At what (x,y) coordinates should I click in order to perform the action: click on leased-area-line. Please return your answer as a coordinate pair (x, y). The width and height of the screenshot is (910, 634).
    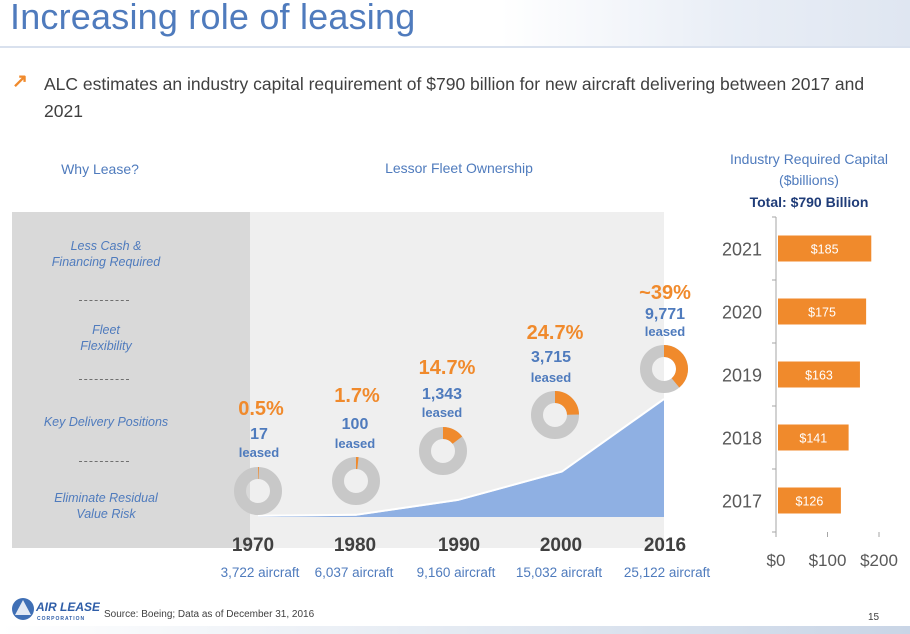
    Looking at the image, I should click on (461, 457).